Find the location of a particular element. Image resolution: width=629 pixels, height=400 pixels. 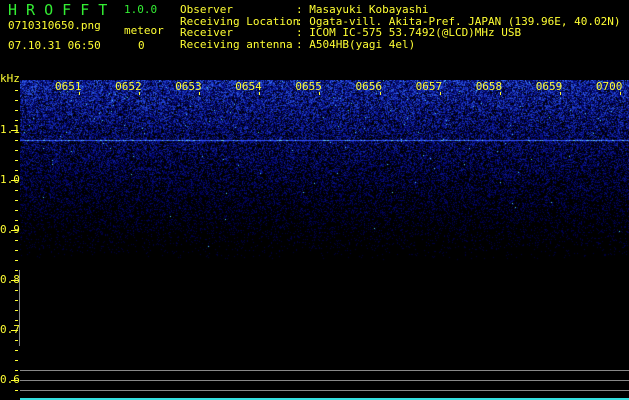

meteor-count: 0 is located at coordinates (141, 45).